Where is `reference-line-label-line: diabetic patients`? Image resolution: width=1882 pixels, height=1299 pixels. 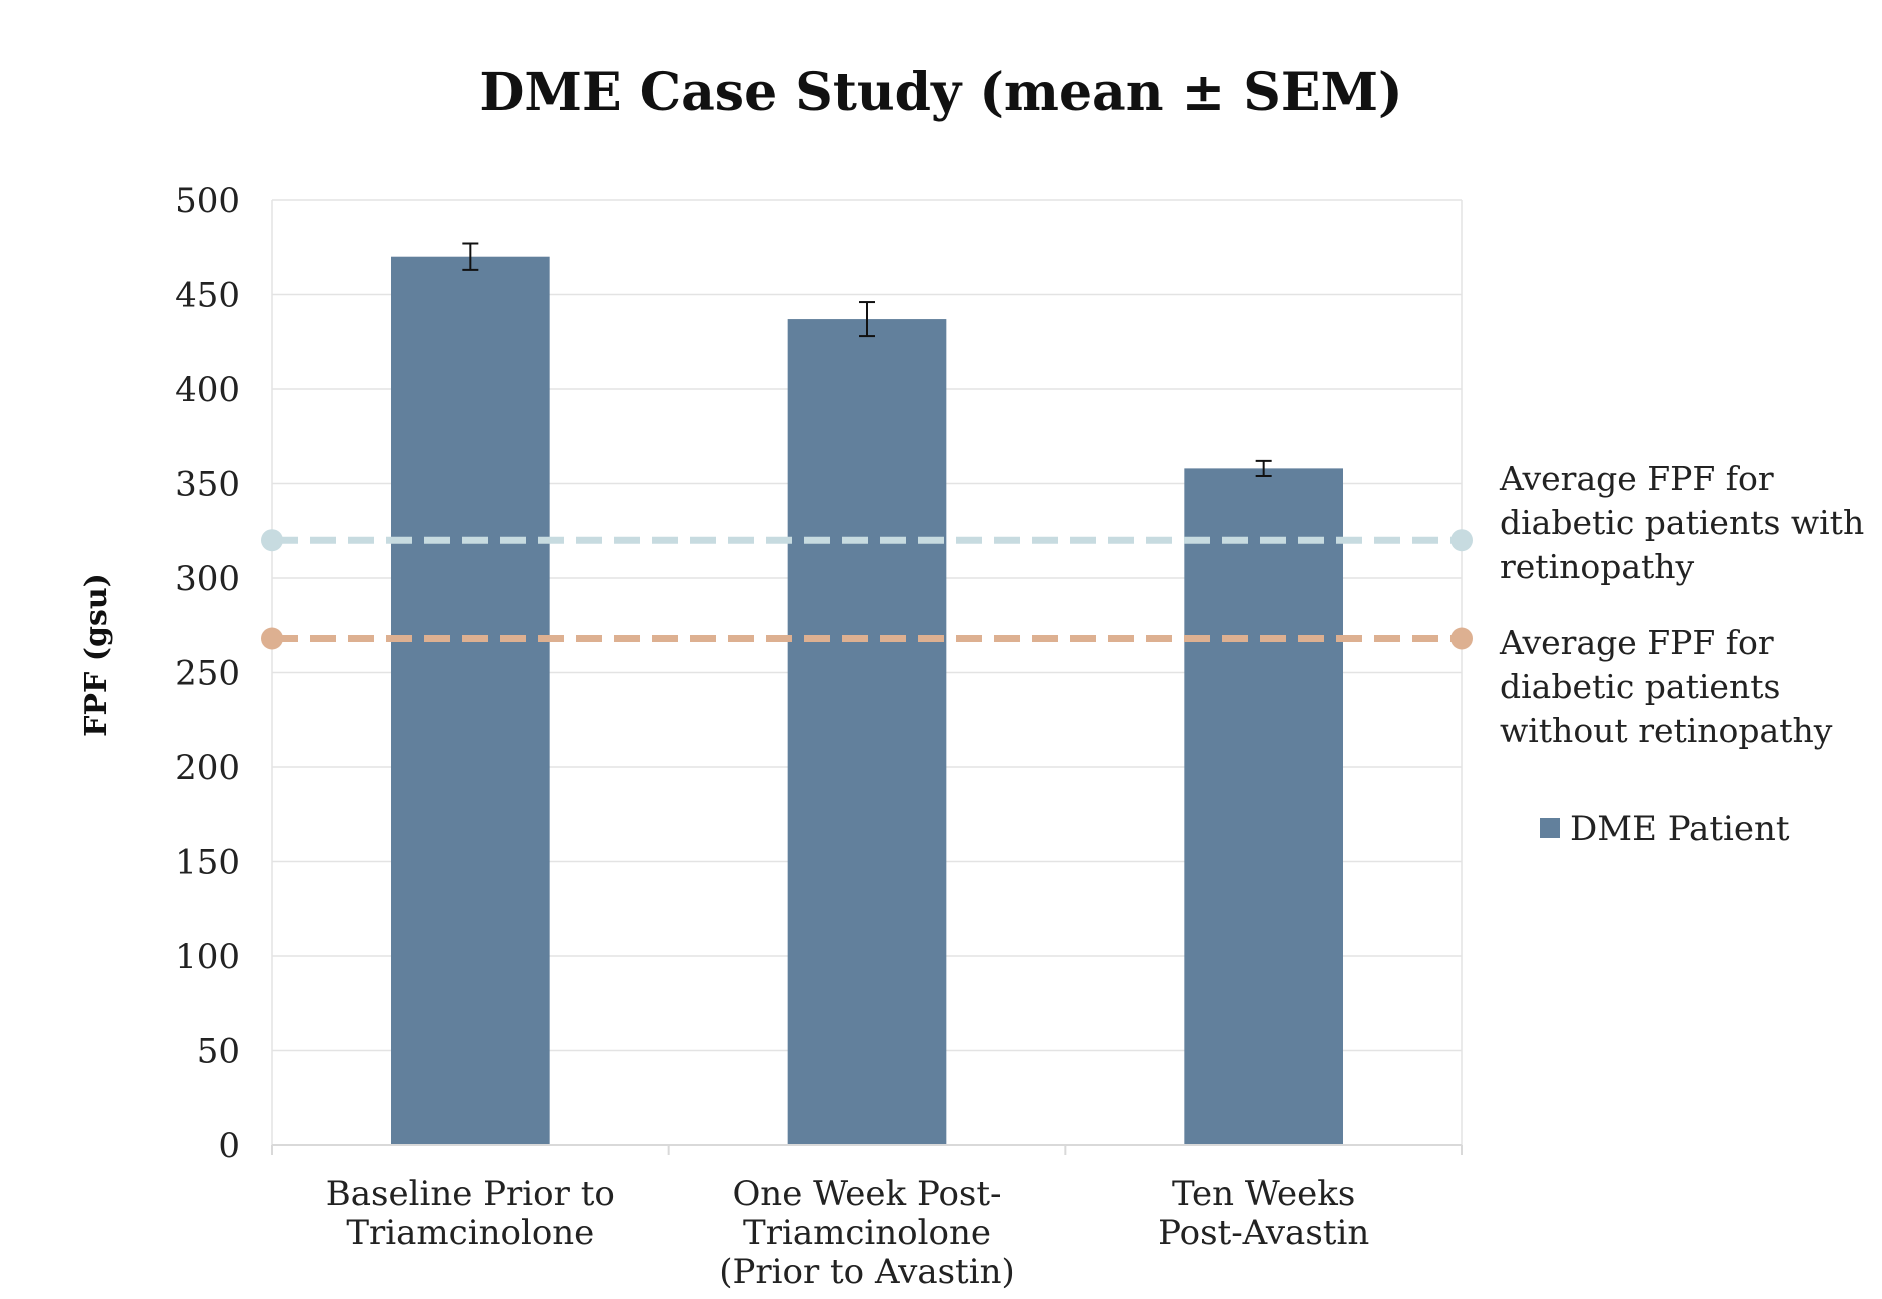
reference-line-label-line: diabetic patients is located at coordinates (1640, 686).